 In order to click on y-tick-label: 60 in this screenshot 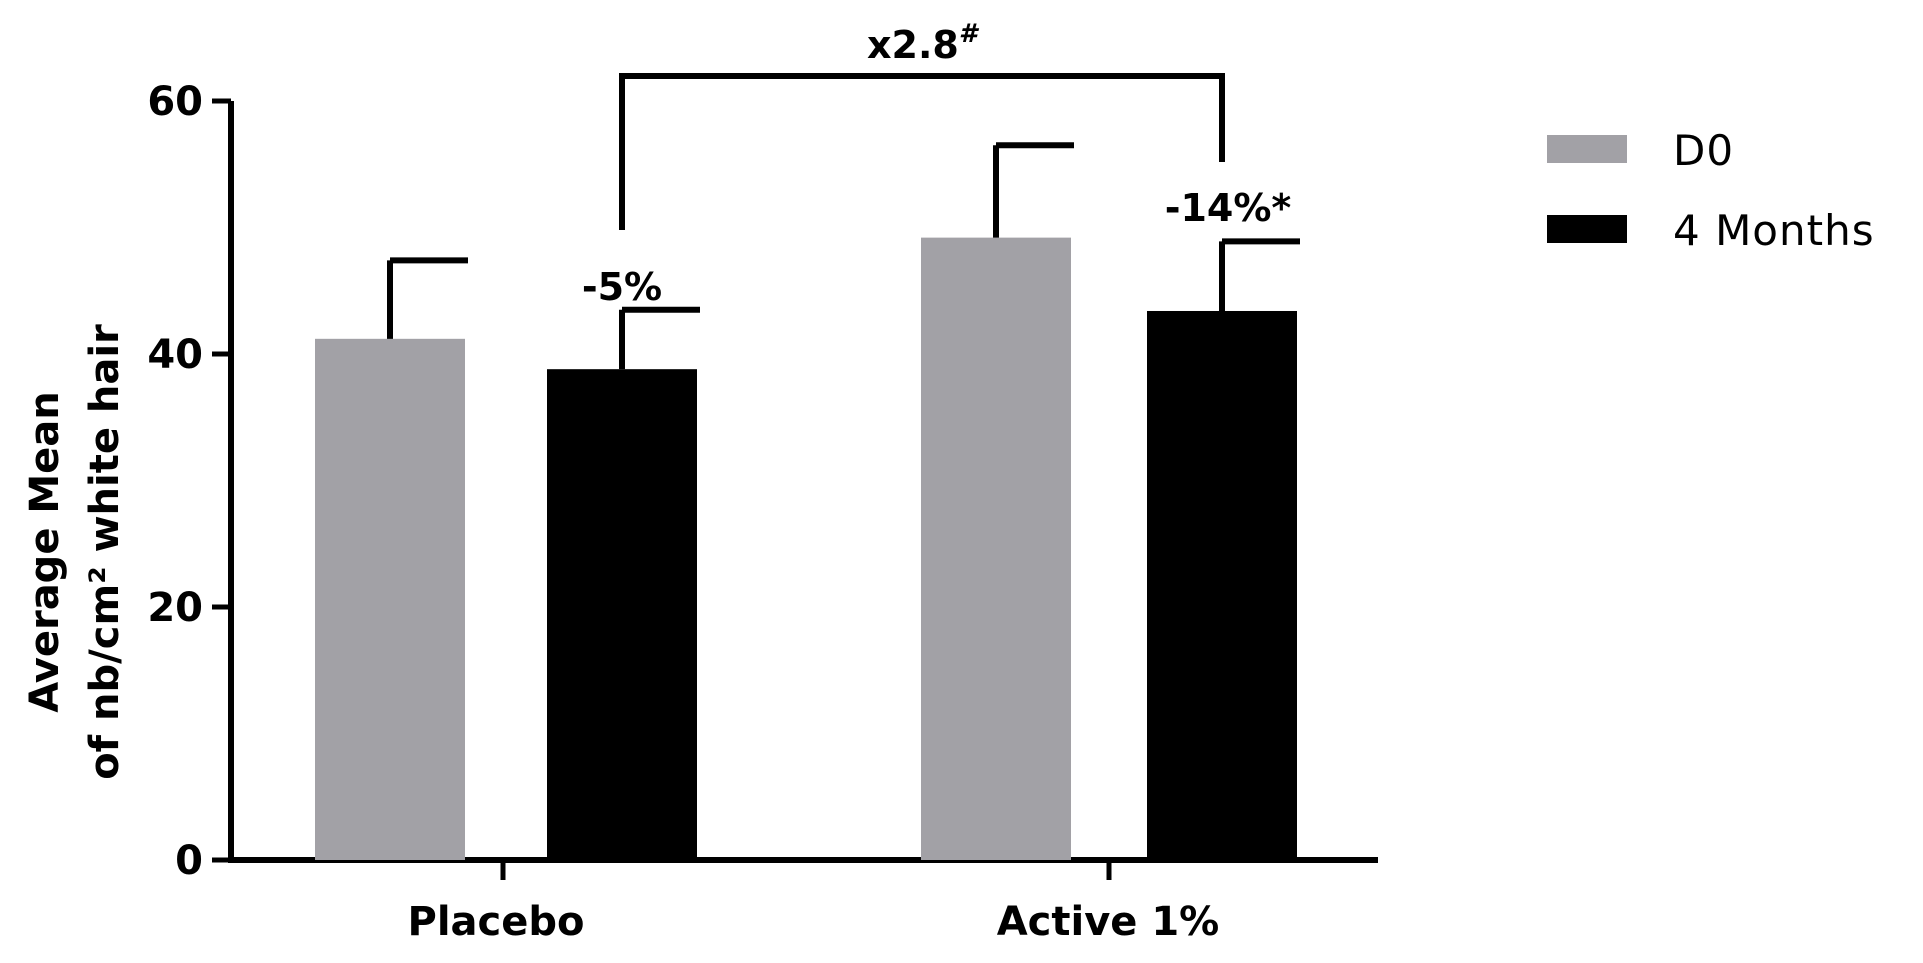, I will do `click(175, 102)`.